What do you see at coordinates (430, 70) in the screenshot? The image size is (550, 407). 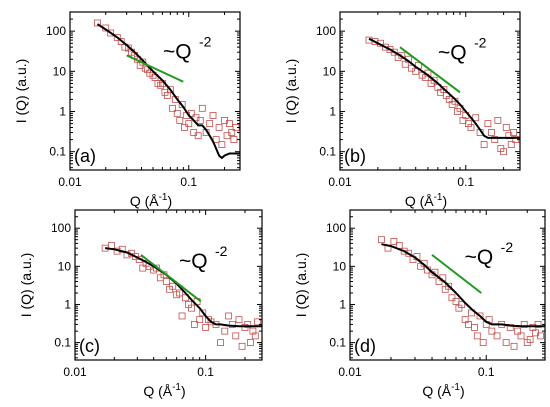 I see `power-law-guide-line` at bounding box center [430, 70].